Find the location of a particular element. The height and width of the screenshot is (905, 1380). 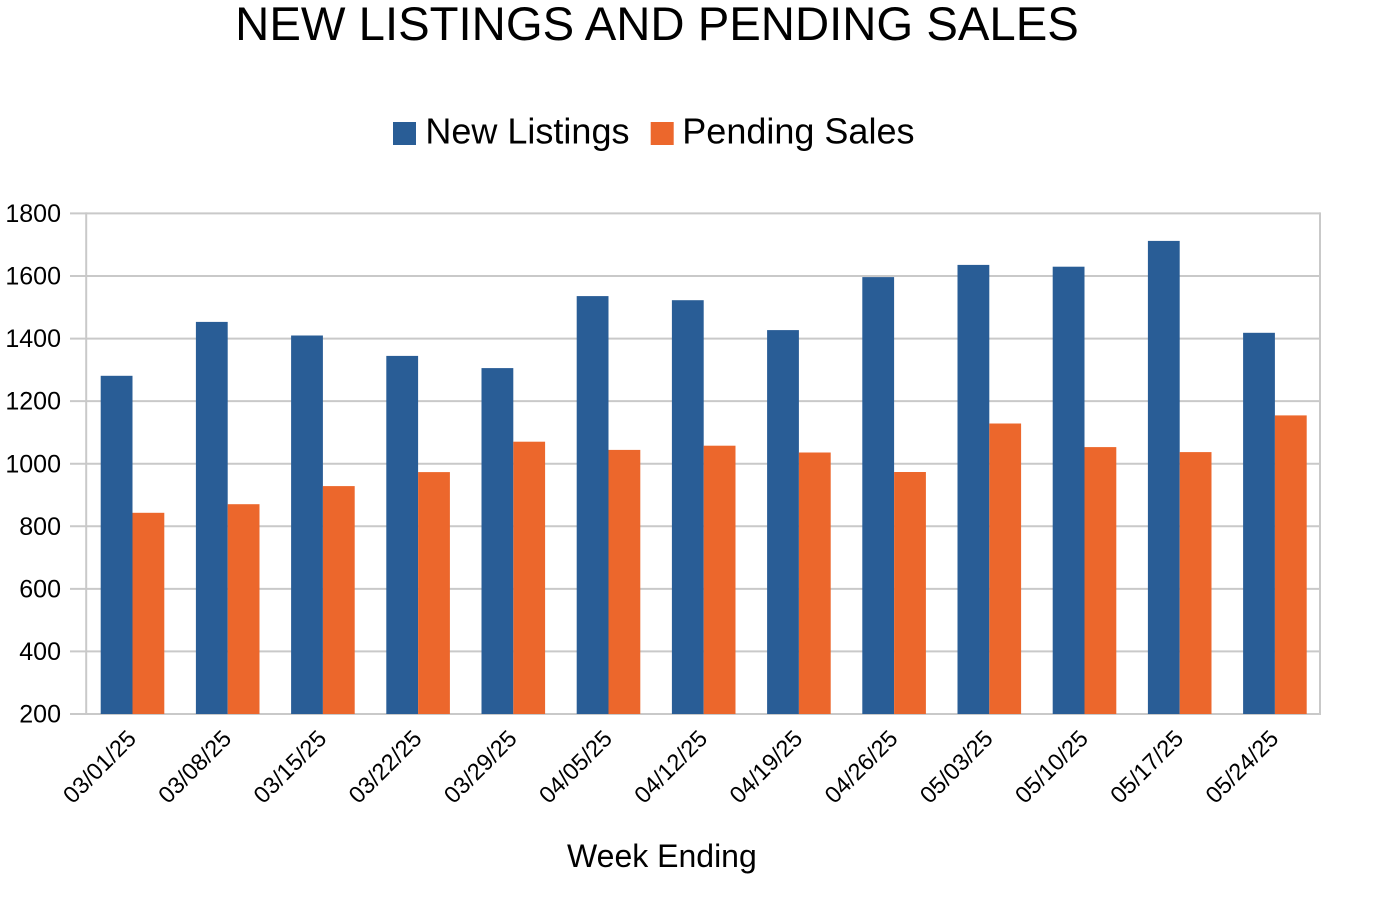

svg-text: 1800 is located at coordinates (33, 214).